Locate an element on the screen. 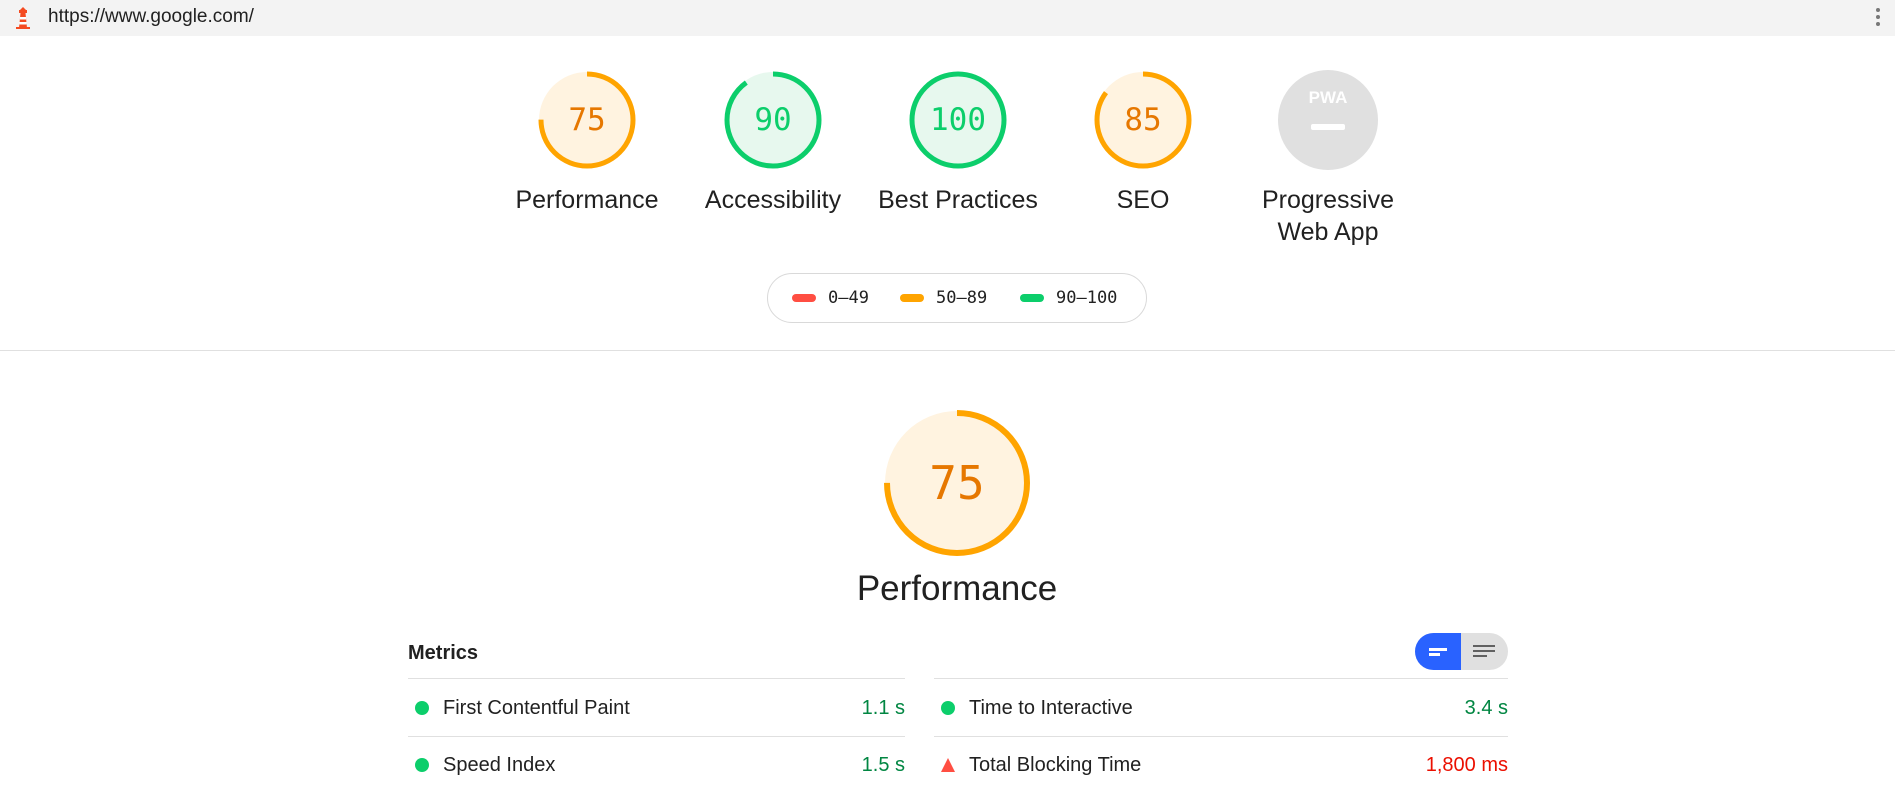 Image resolution: width=1895 pixels, height=793 pixels. metric-name: Total Blocking Time is located at coordinates (1055, 765).